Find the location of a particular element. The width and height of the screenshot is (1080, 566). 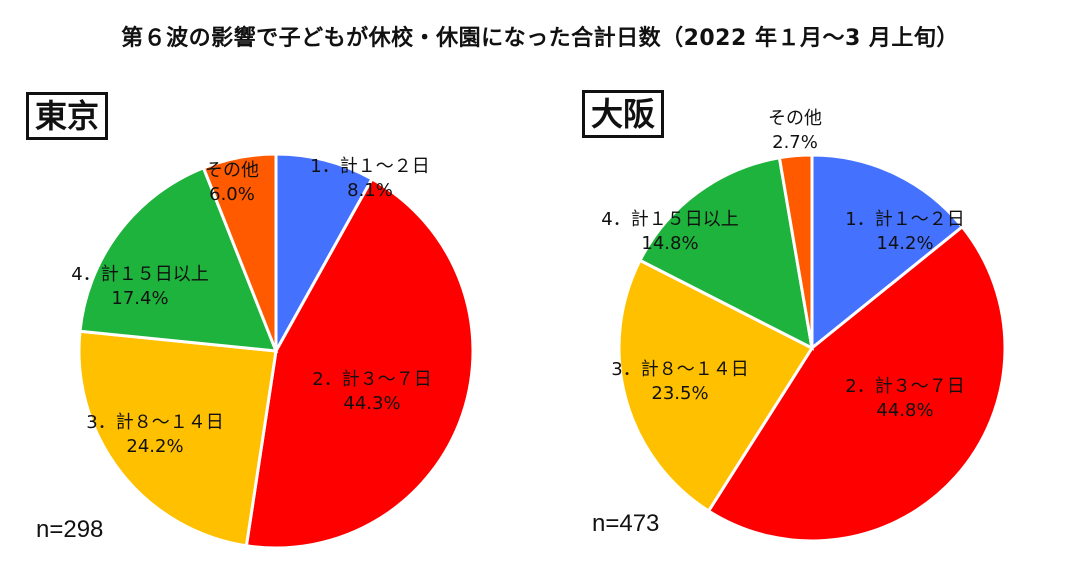

slice-value-label: 24.2% is located at coordinates (154, 446).